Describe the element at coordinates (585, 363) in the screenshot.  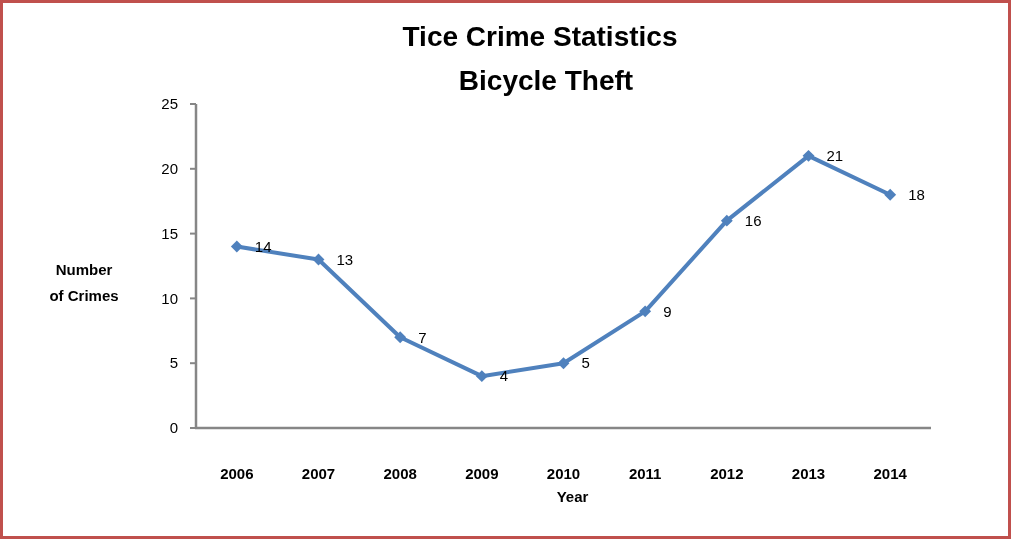
I see `data-label: 5` at that location.